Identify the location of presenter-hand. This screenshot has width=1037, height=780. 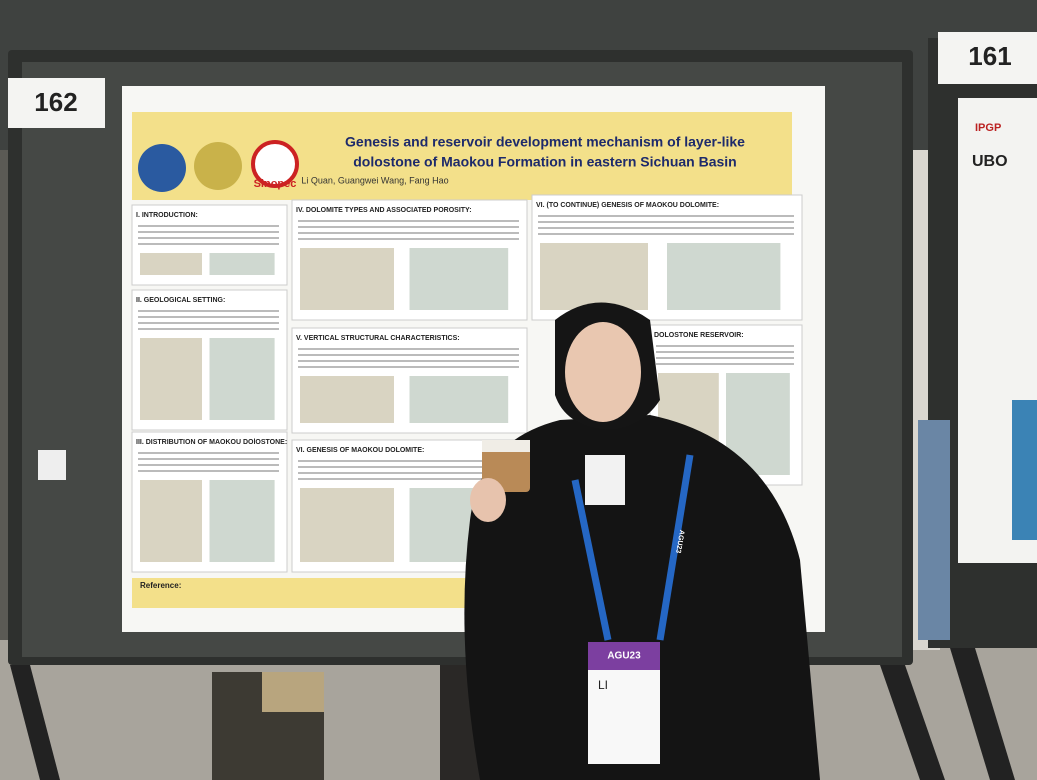
(488, 500).